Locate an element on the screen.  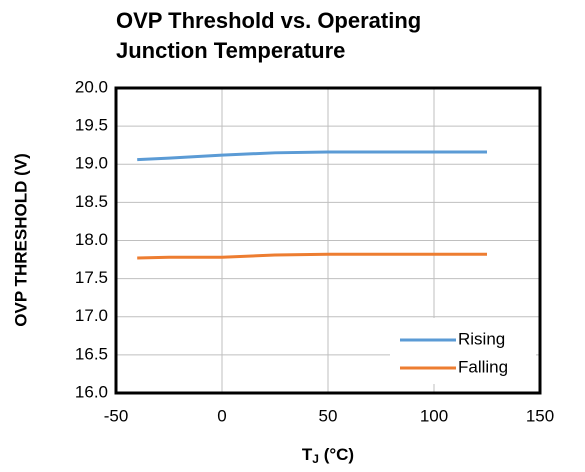
x-axis-label-main: T is located at coordinates (307, 454).